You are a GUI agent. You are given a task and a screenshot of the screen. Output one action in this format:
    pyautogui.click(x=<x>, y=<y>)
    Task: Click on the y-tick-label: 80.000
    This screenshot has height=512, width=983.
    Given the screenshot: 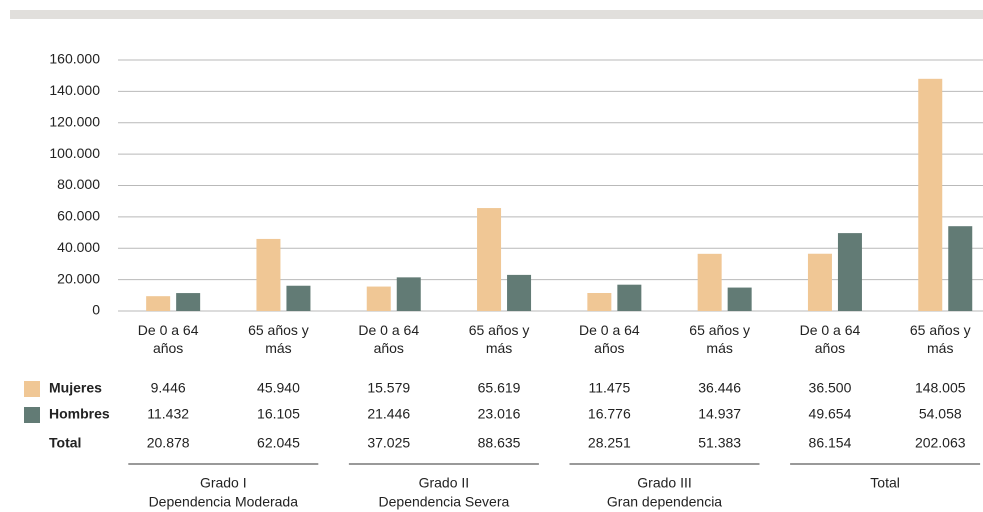 What is the action you would take?
    pyautogui.click(x=78, y=184)
    